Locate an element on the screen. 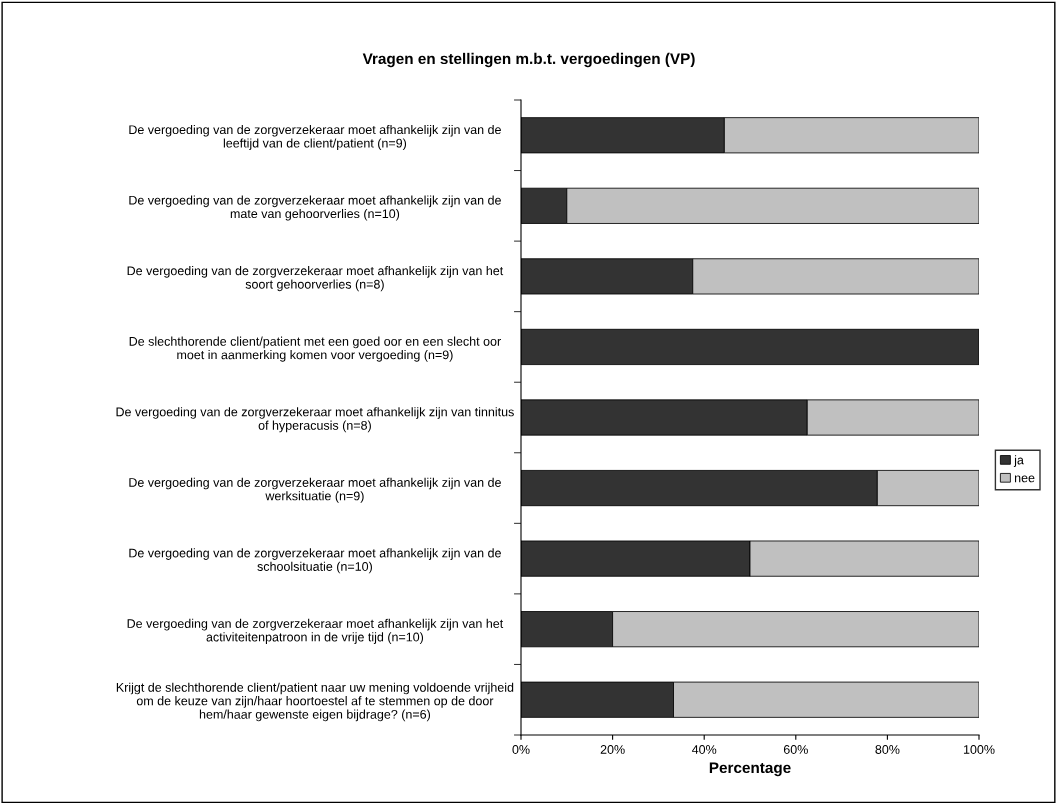 This screenshot has width=1058, height=804. x-tick-label: 60% is located at coordinates (795, 749).